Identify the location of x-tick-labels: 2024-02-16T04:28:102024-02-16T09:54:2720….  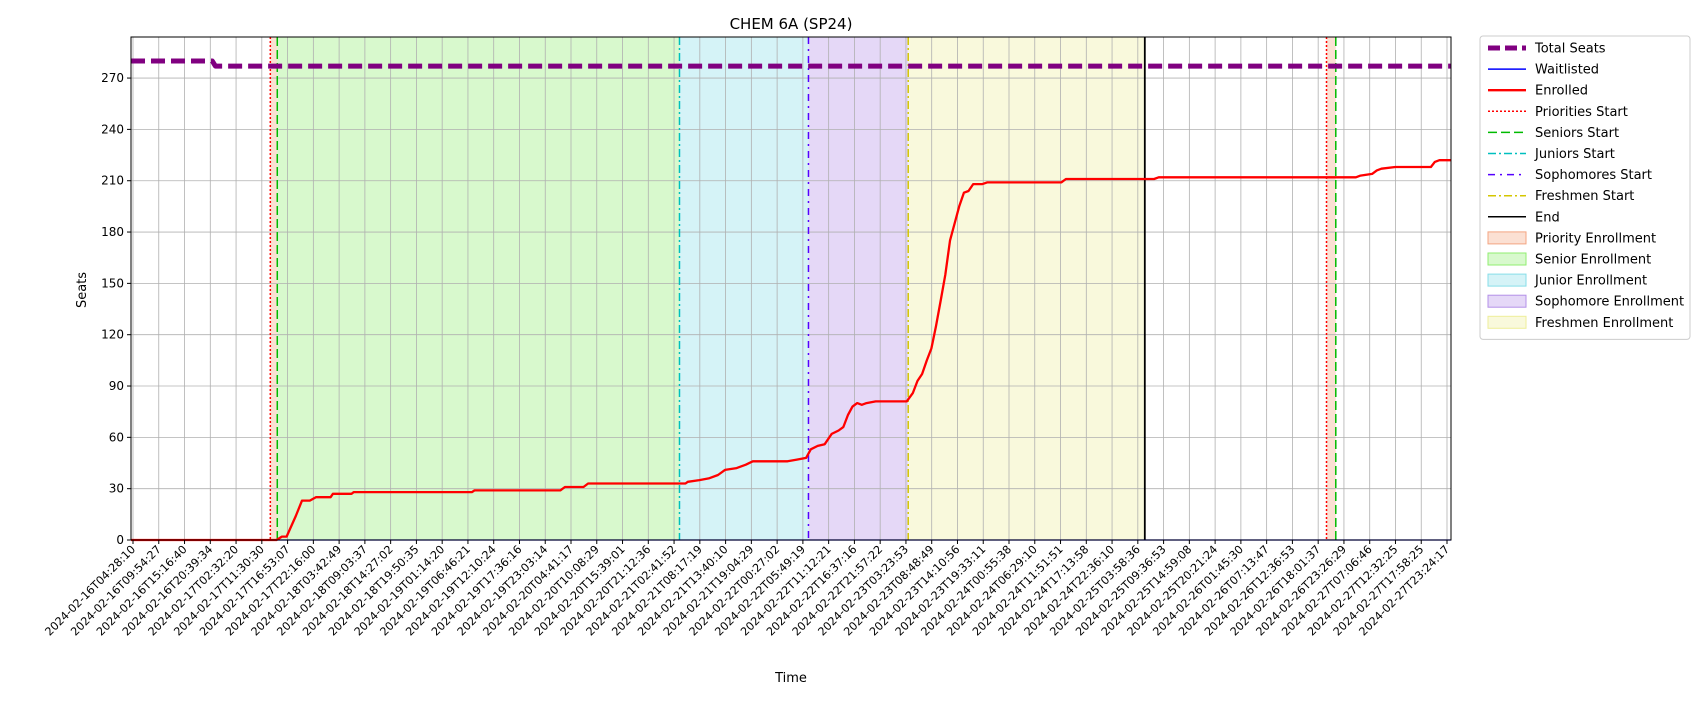
(748, 591).